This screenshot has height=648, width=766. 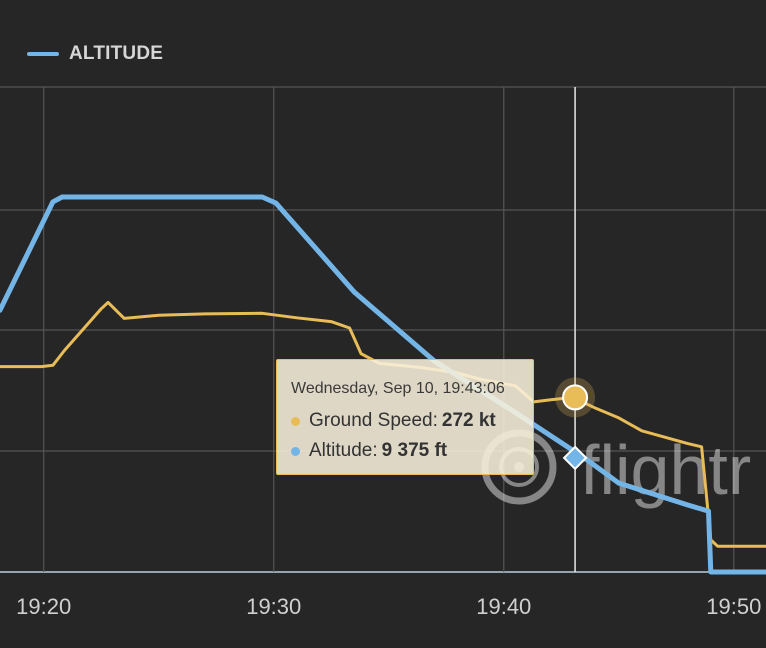 What do you see at coordinates (43, 606) in the screenshot?
I see `x-tick-label-0: 19:20` at bounding box center [43, 606].